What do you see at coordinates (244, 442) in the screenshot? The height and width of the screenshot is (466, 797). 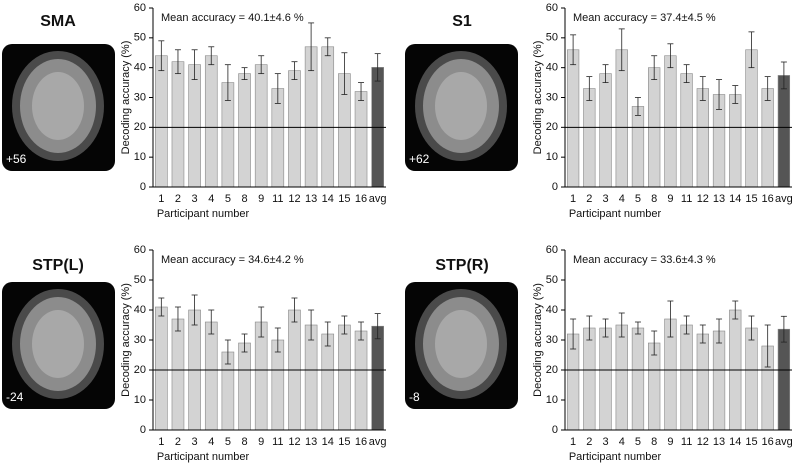 I see `x-tick-label: 8` at bounding box center [244, 442].